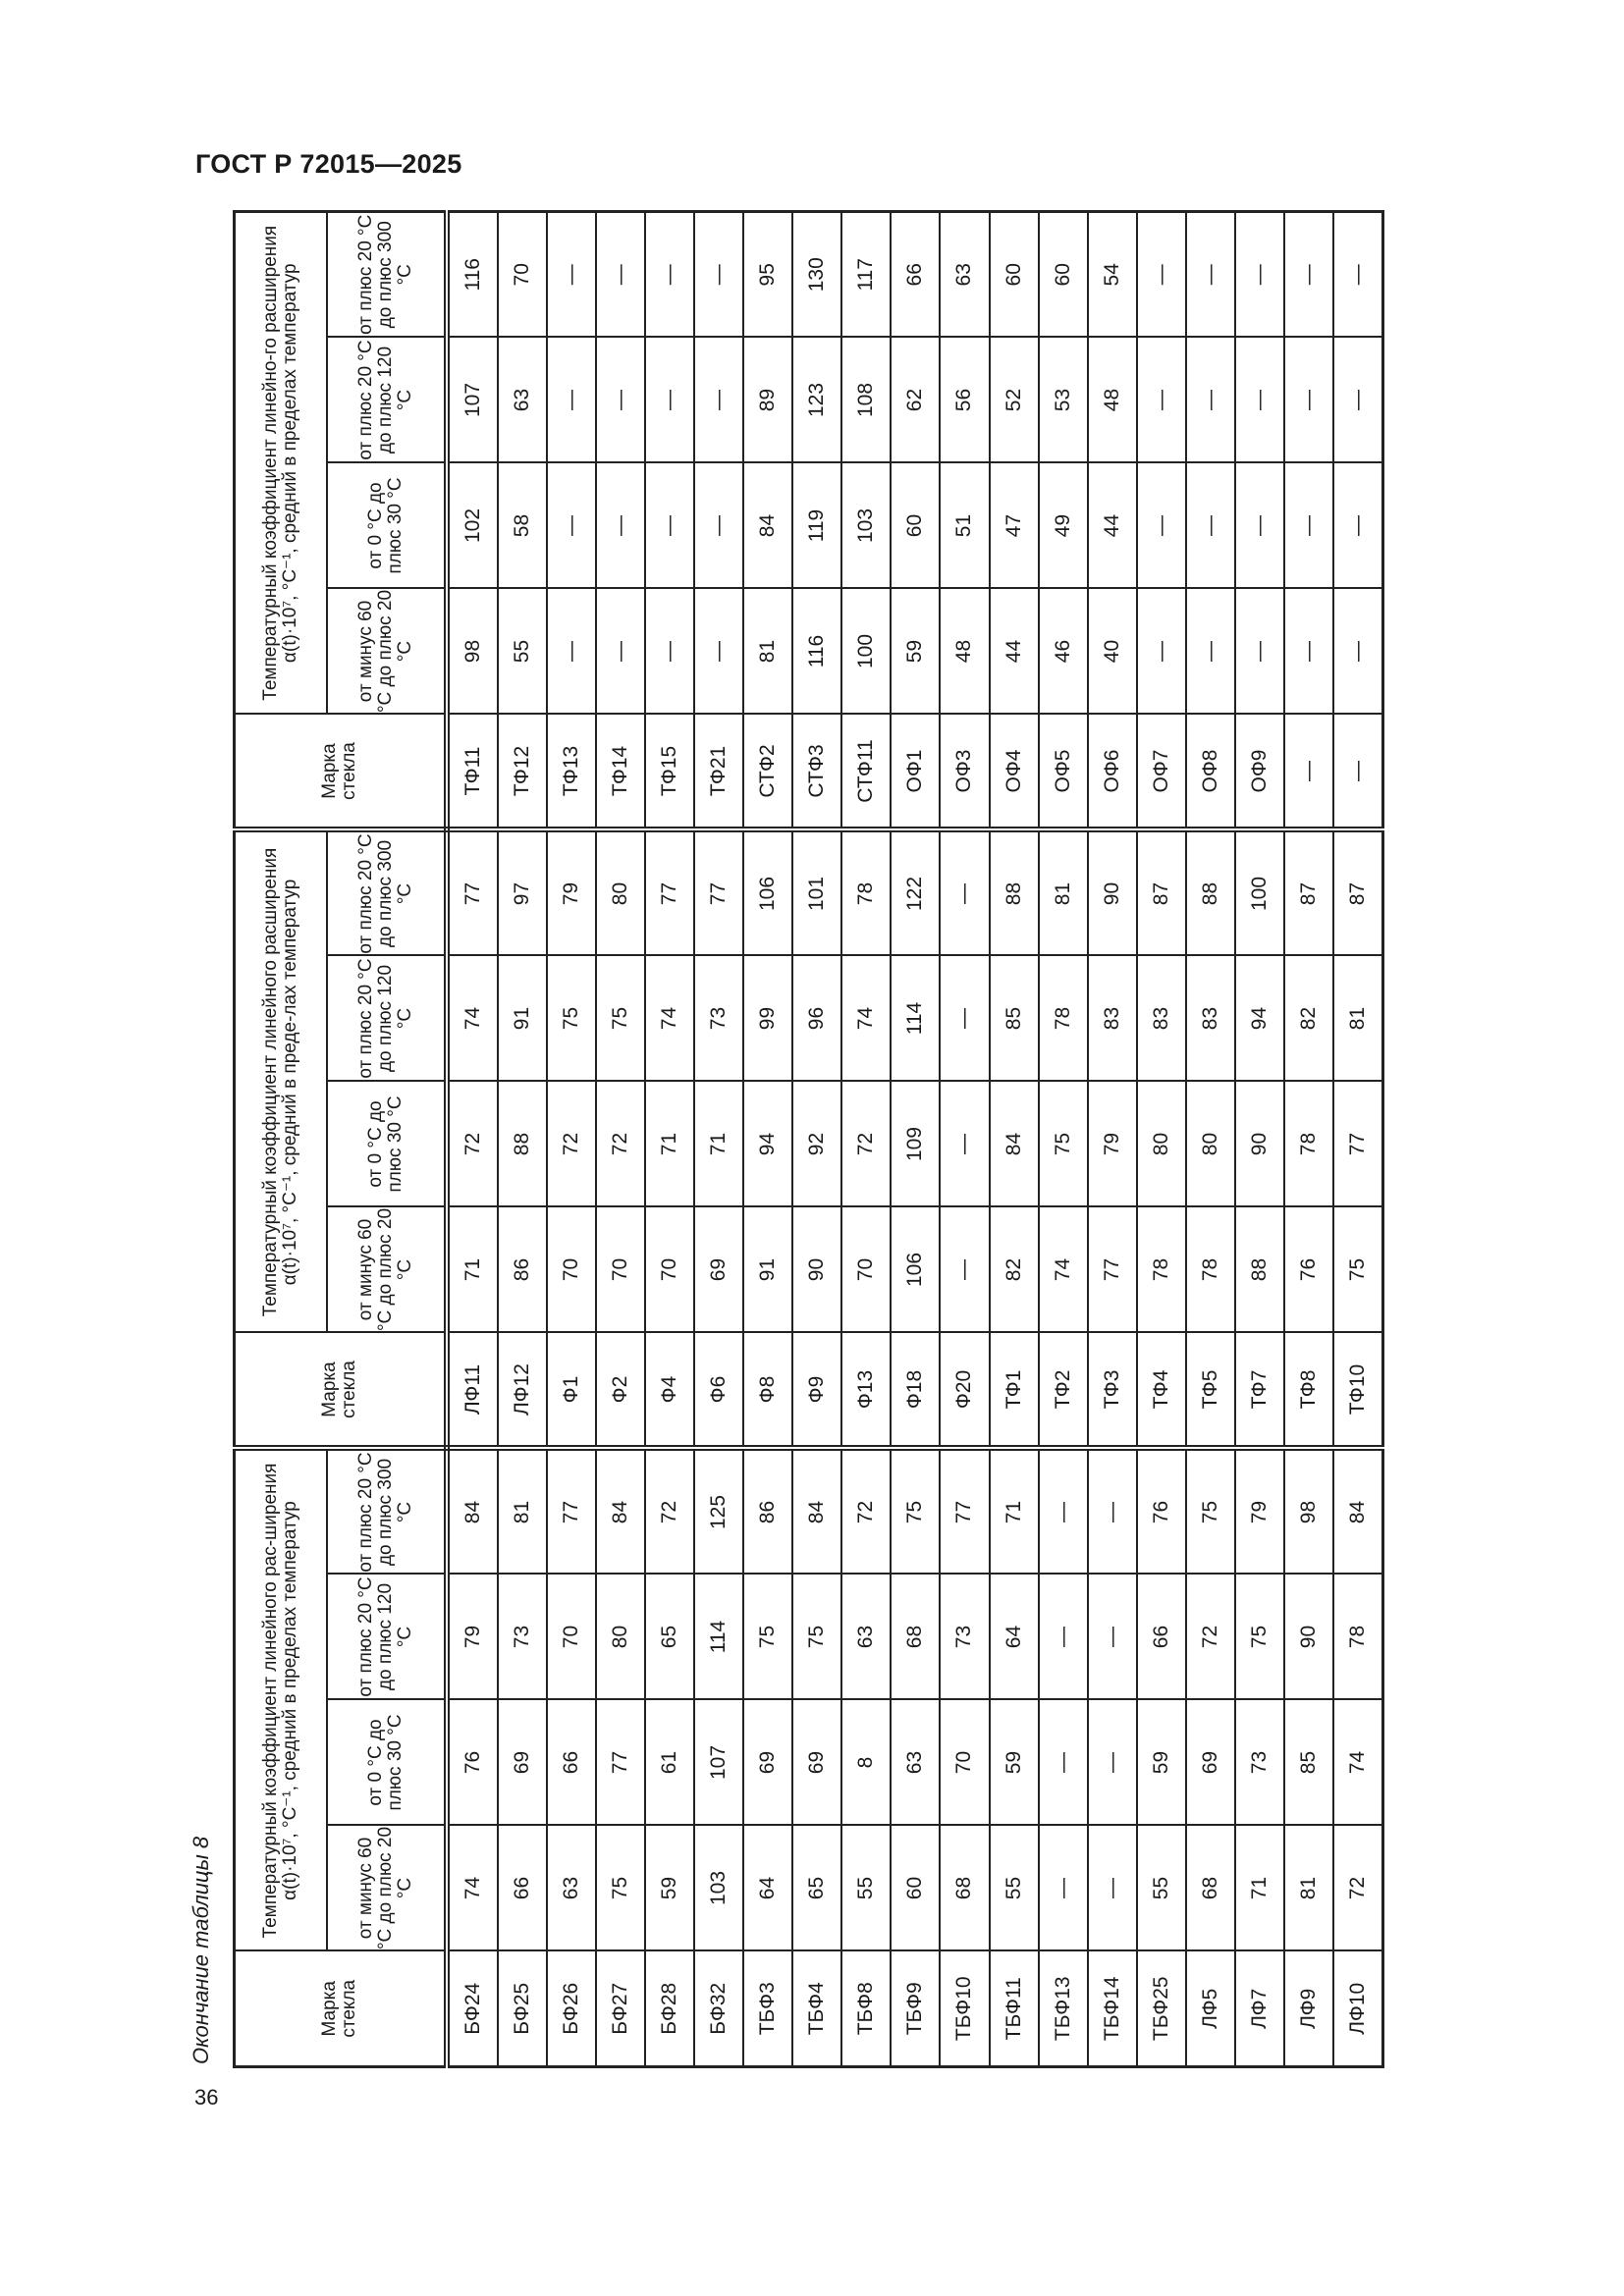 Image resolution: width=1624 pixels, height=2296 pixels. Describe the element at coordinates (866, 1762) in the screenshot. I see `coefficient-value-cell: 8` at that location.